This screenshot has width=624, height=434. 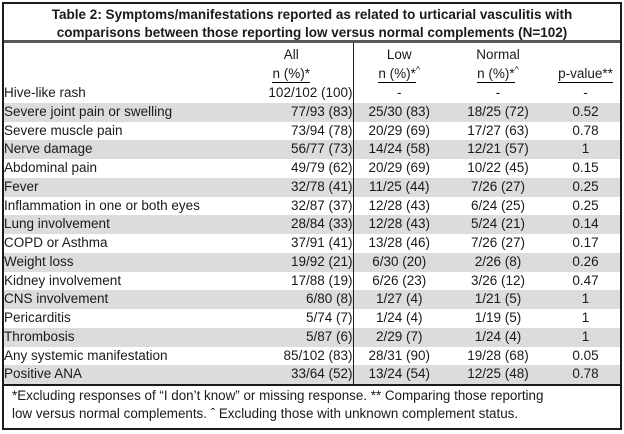 What do you see at coordinates (399, 299) in the screenshot?
I see `low-cell: 1/27 (4)` at bounding box center [399, 299].